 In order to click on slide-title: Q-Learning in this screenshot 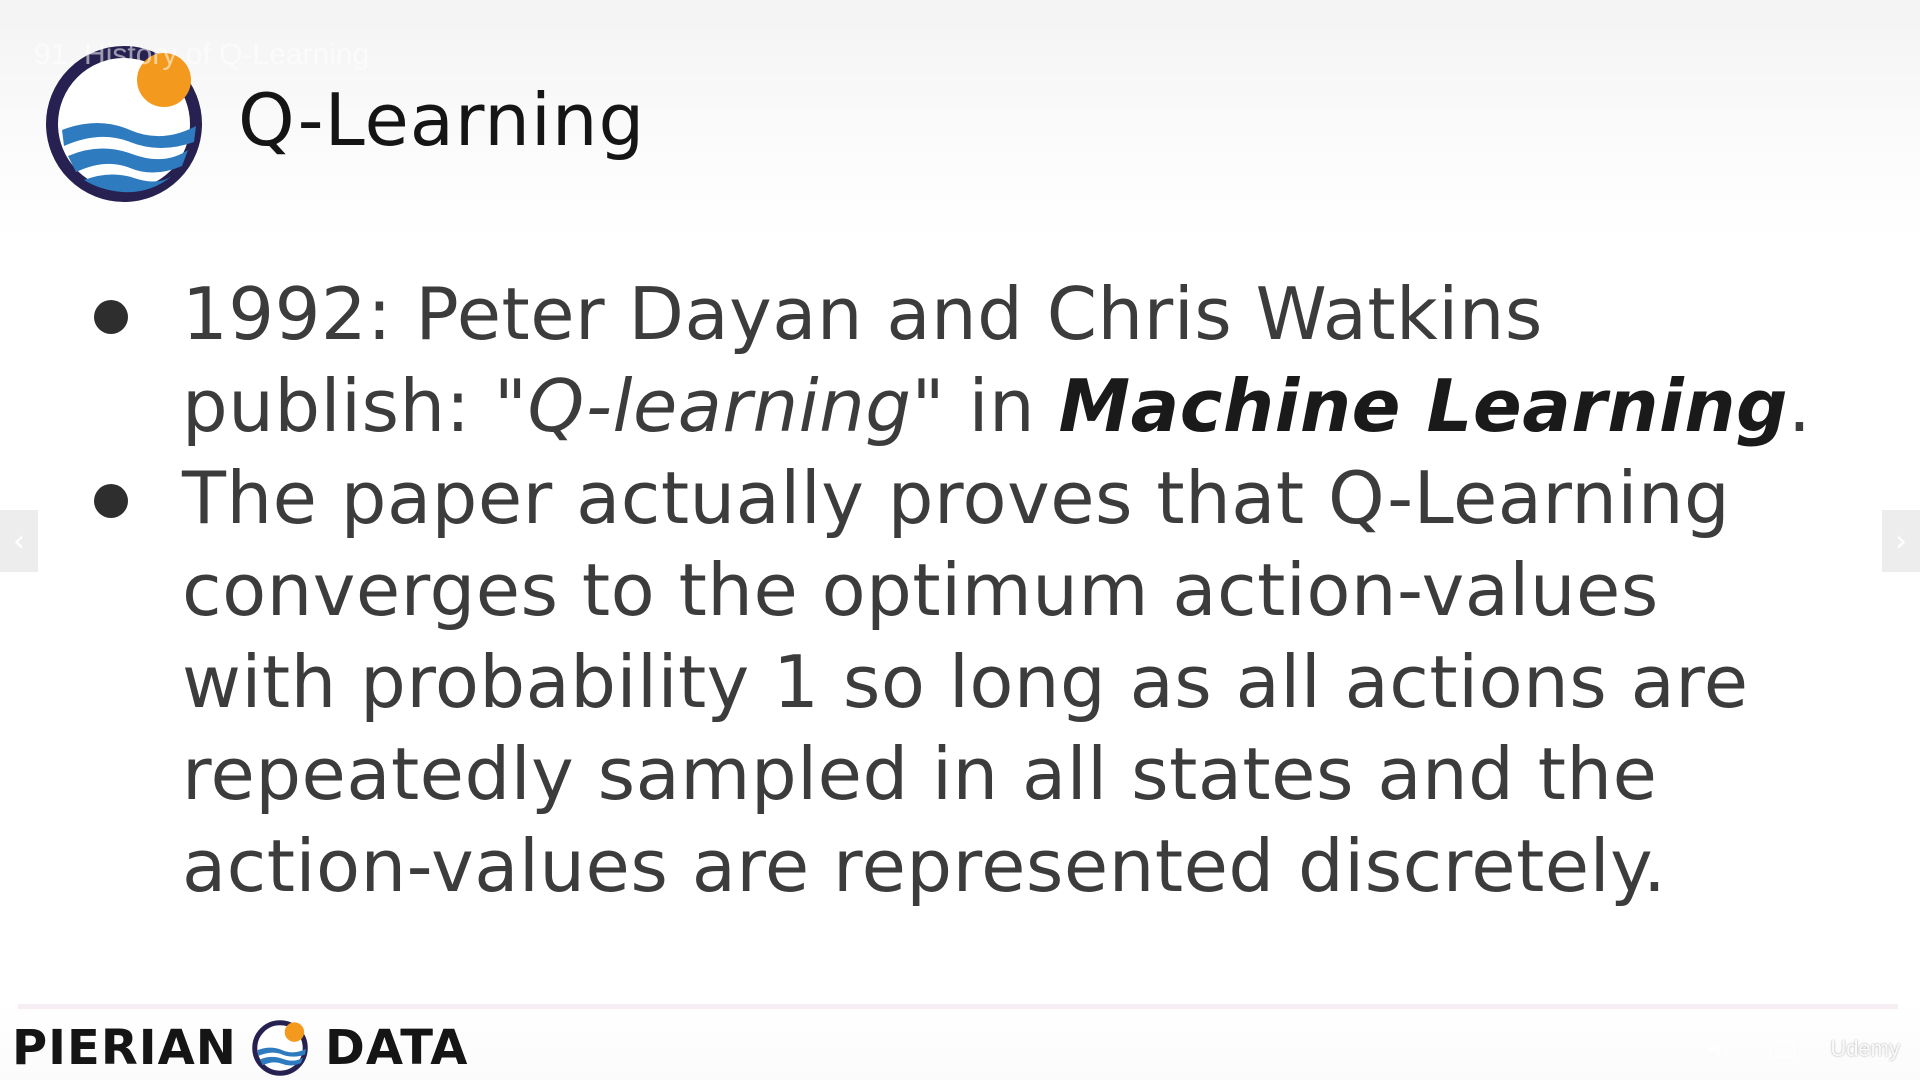, I will do `click(442, 120)`.